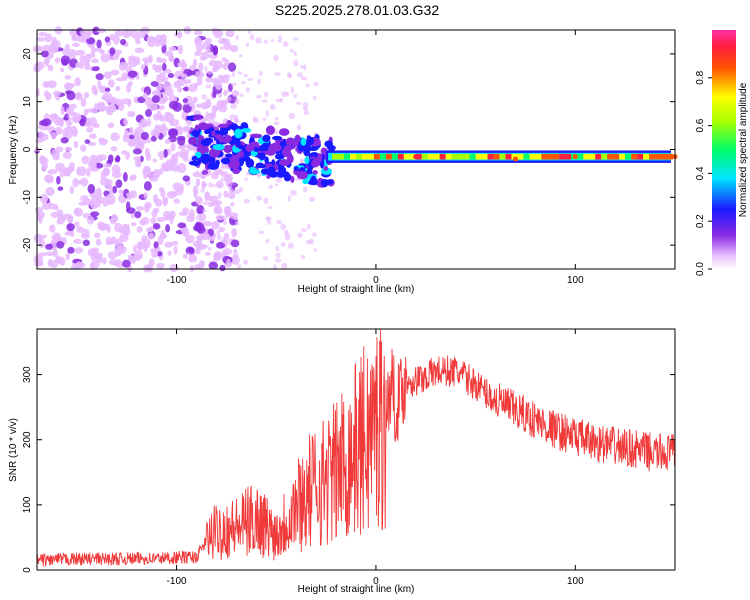  I want to click on spectrogram-xtick-label: 100, so click(575, 280).